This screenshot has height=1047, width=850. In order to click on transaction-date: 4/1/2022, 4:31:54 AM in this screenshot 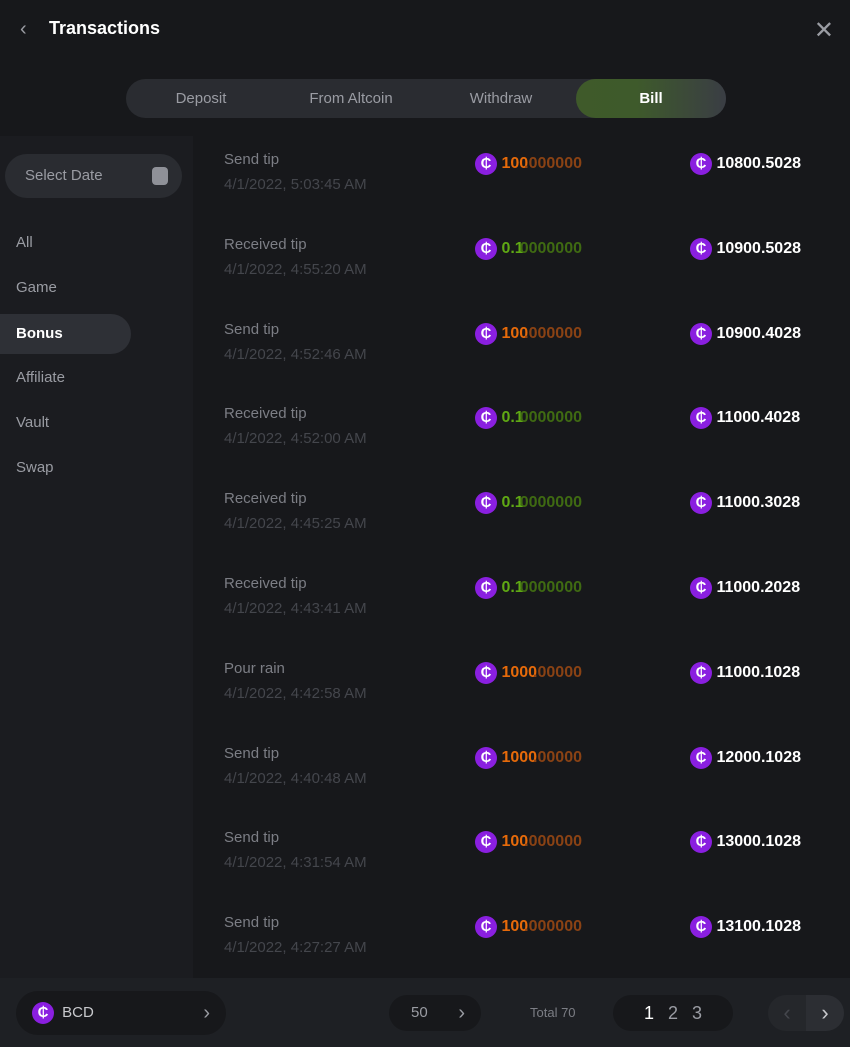, I will do `click(295, 863)`.